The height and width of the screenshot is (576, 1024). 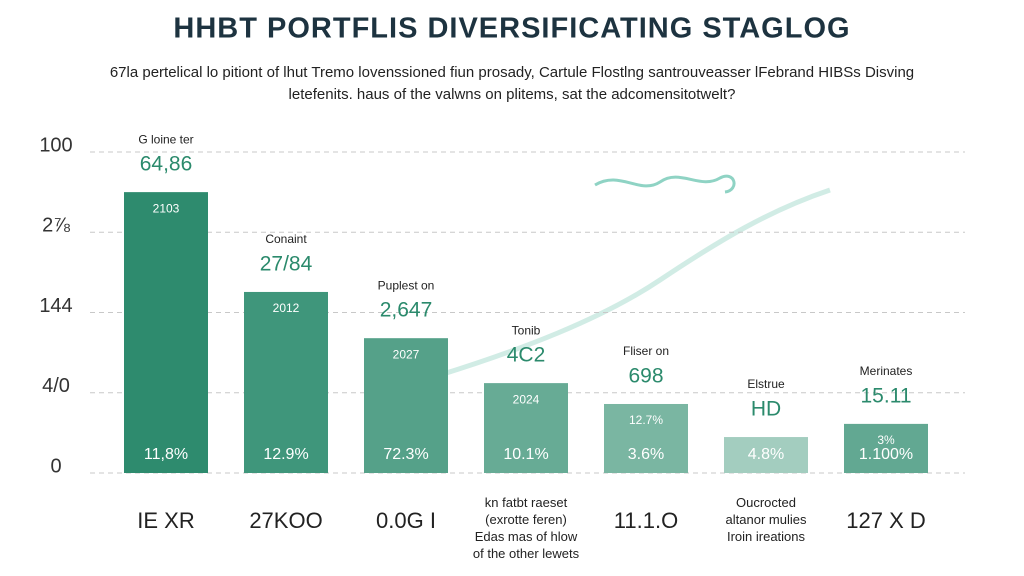 What do you see at coordinates (886, 520) in the screenshot?
I see `x-tick-label: 127 X D` at bounding box center [886, 520].